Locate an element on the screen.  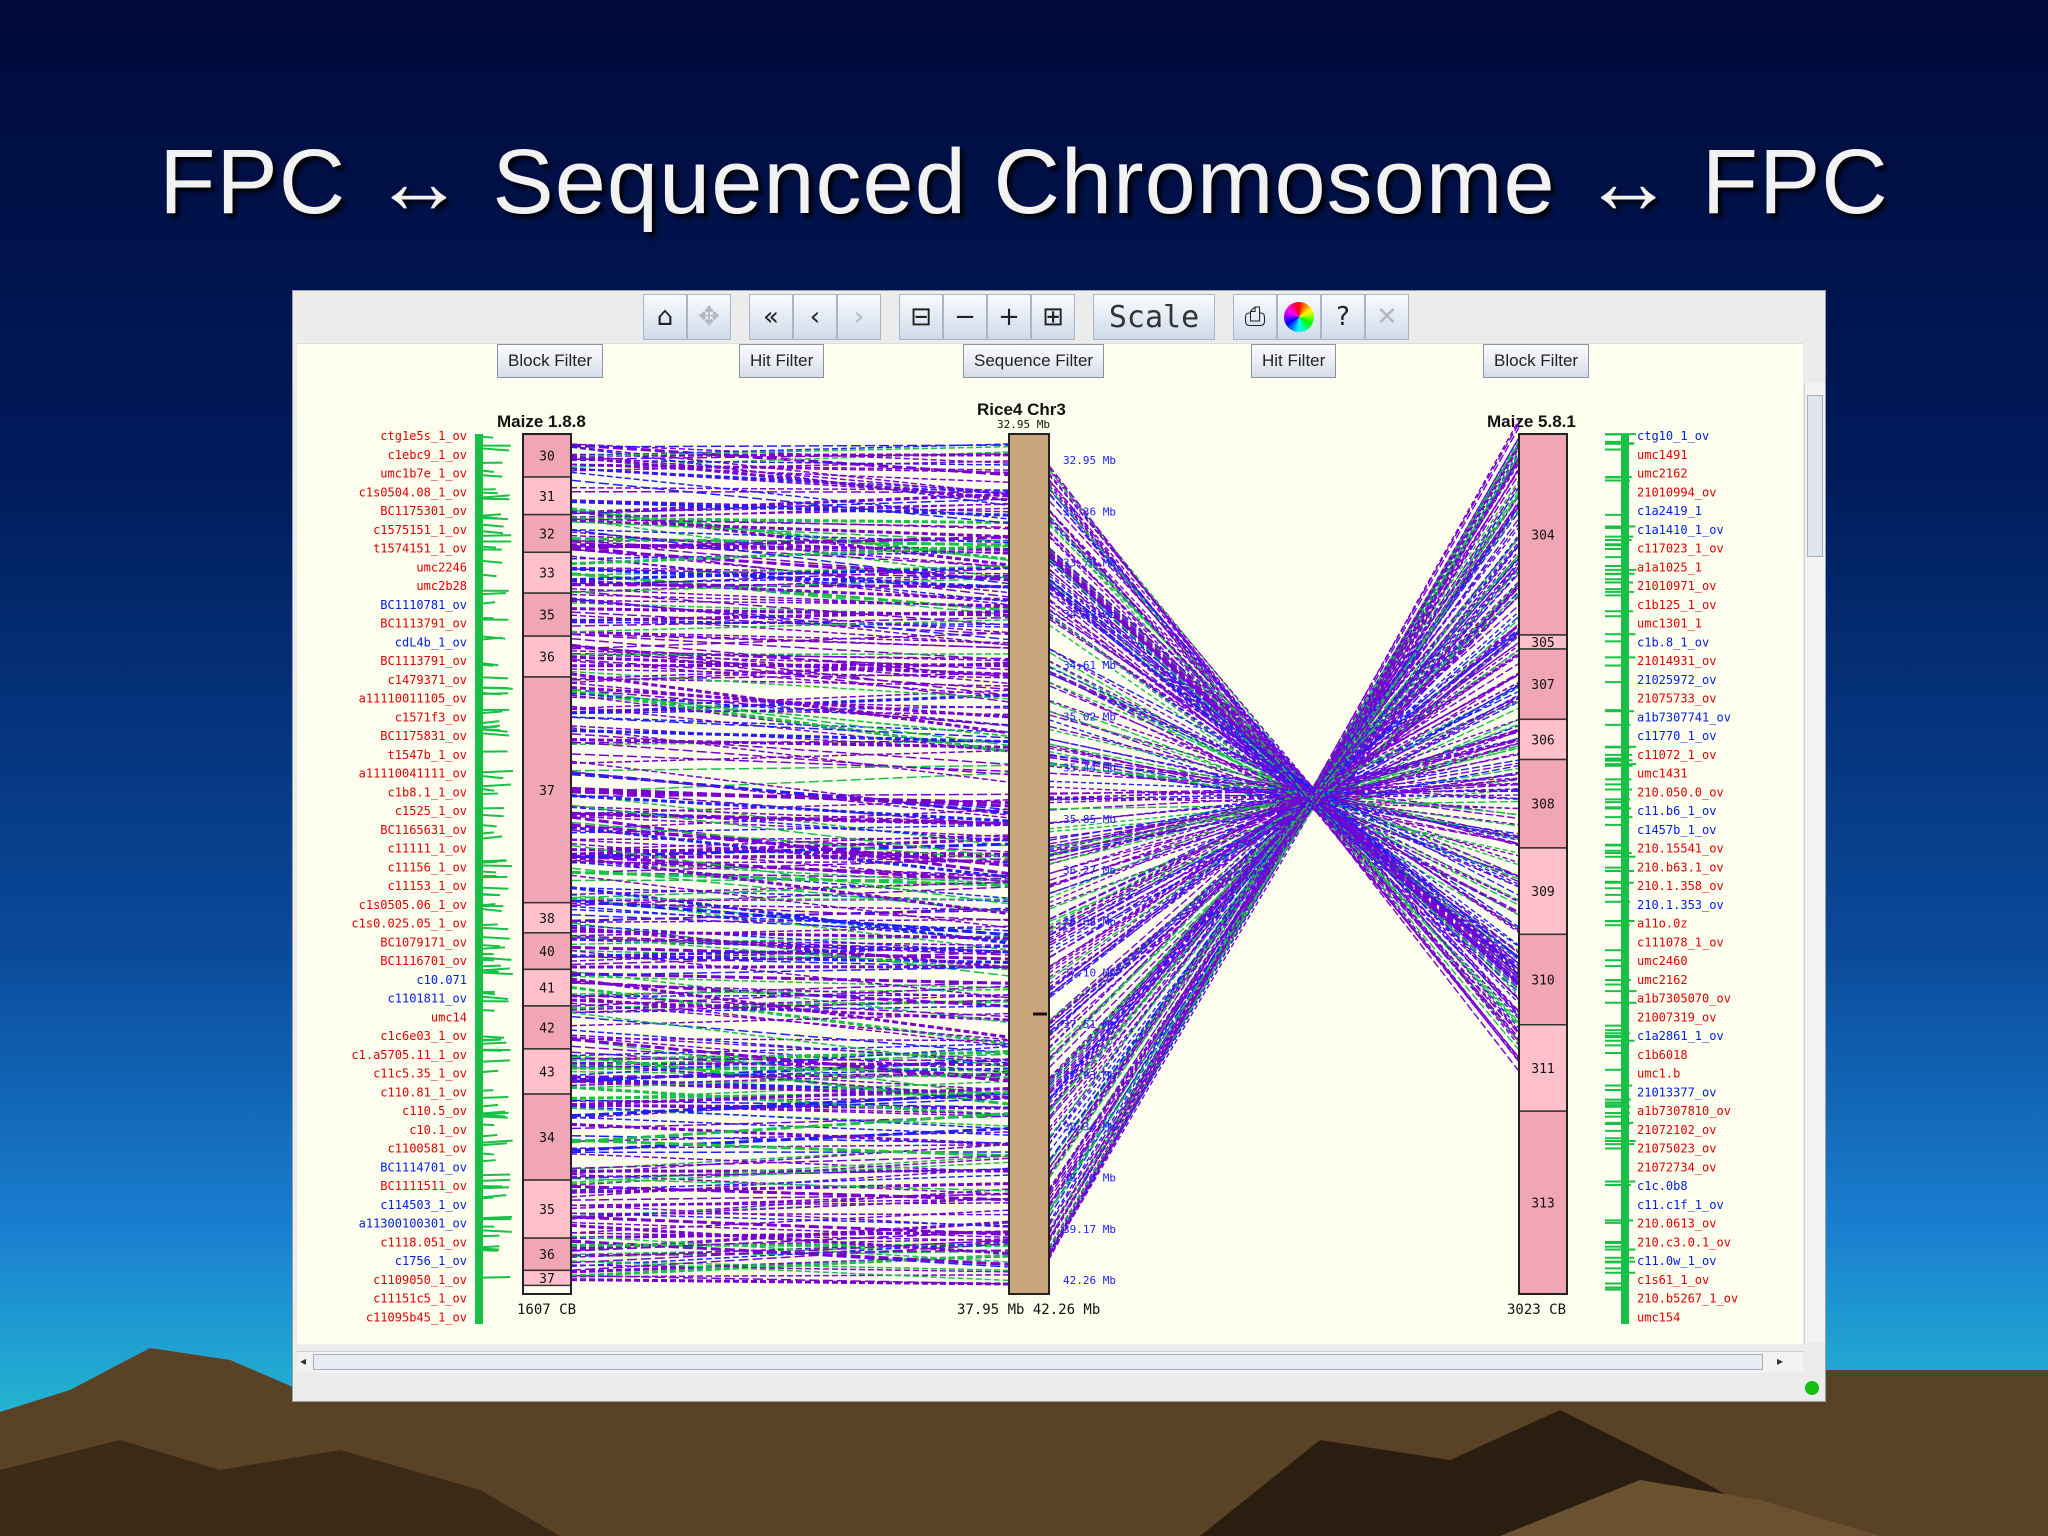
right-marker-label: c1457b_1_ov is located at coordinates (1676, 830).